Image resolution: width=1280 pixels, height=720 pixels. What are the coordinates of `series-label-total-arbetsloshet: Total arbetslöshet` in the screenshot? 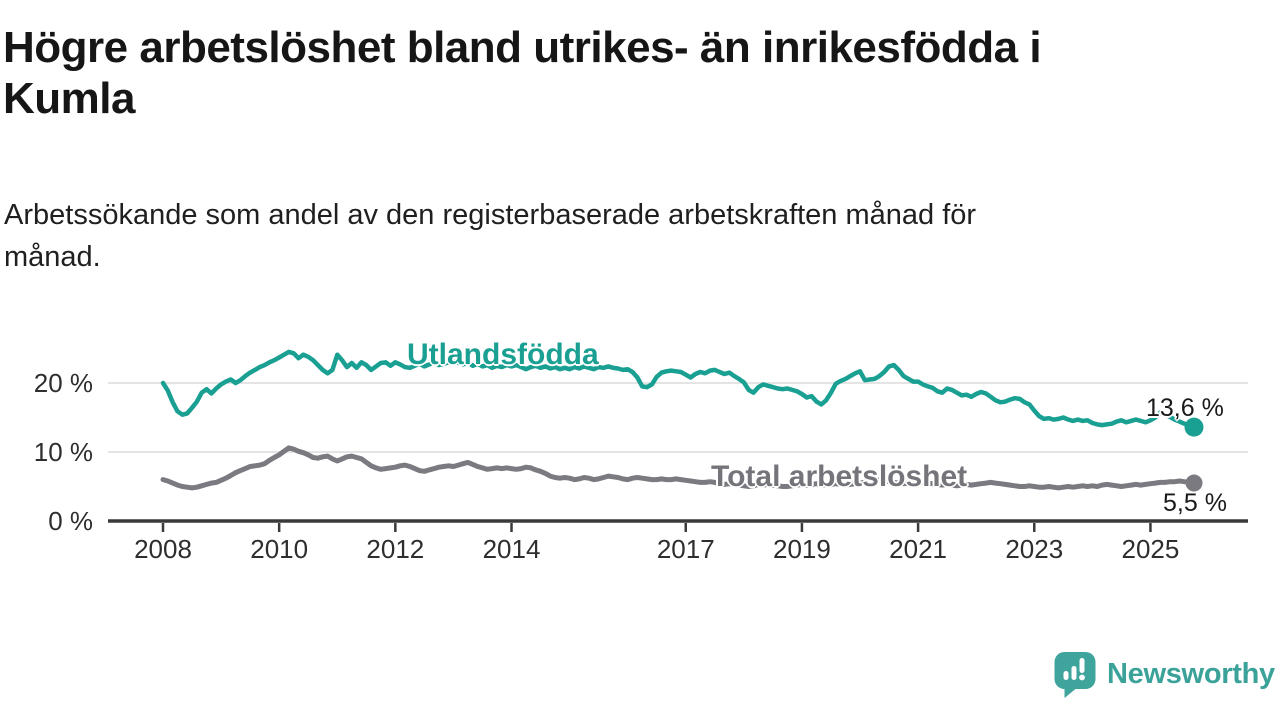 It's located at (839, 476).